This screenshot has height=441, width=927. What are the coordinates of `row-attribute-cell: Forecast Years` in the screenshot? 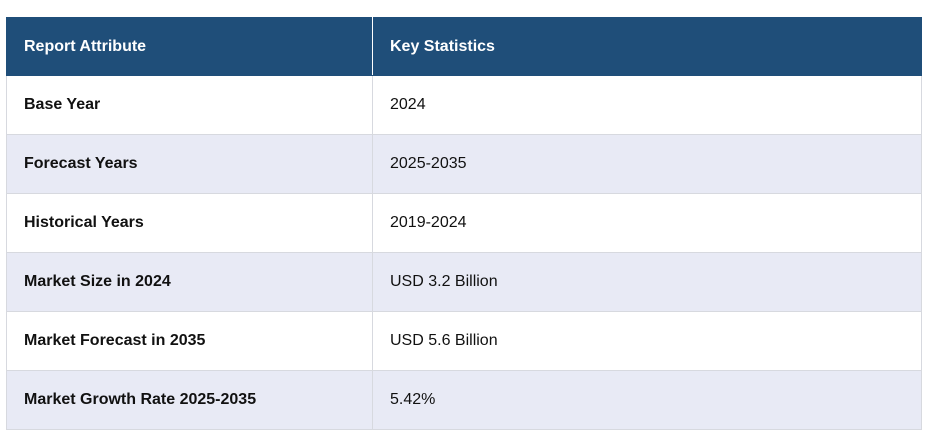 It's located at (189, 164).